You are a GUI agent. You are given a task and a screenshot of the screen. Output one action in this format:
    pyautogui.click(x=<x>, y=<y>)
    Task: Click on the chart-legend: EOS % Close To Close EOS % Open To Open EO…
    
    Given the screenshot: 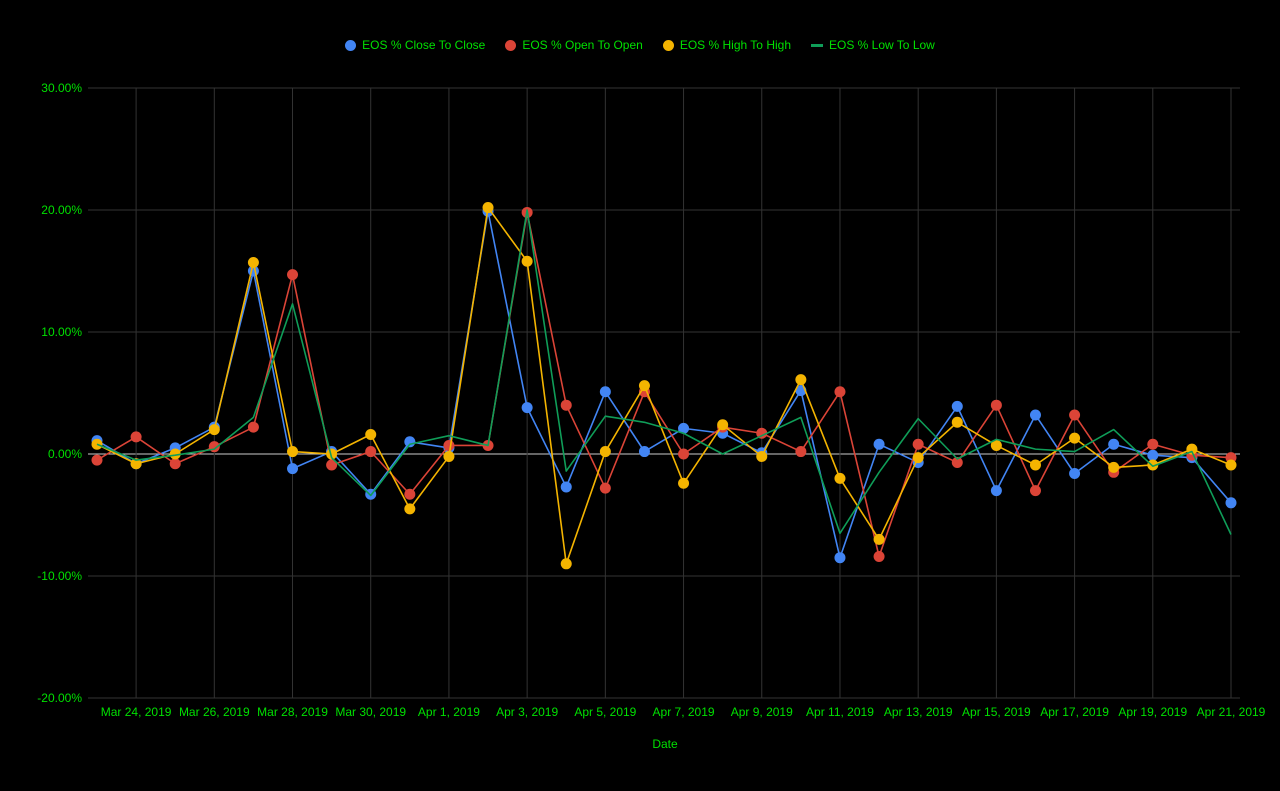 What is the action you would take?
    pyautogui.click(x=640, y=45)
    